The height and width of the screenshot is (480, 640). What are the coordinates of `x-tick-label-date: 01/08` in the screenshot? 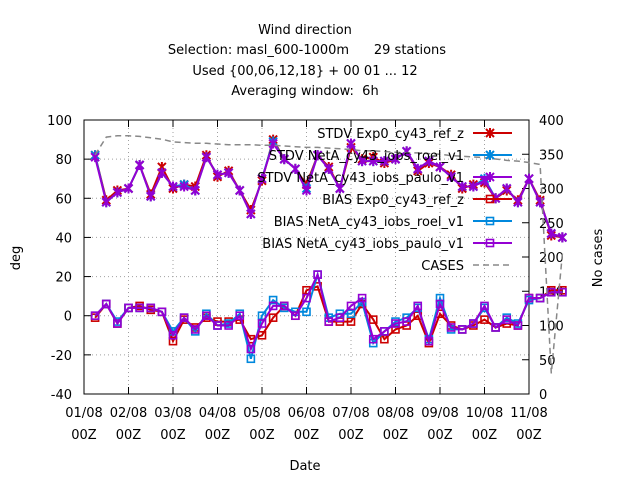 It's located at (83, 413).